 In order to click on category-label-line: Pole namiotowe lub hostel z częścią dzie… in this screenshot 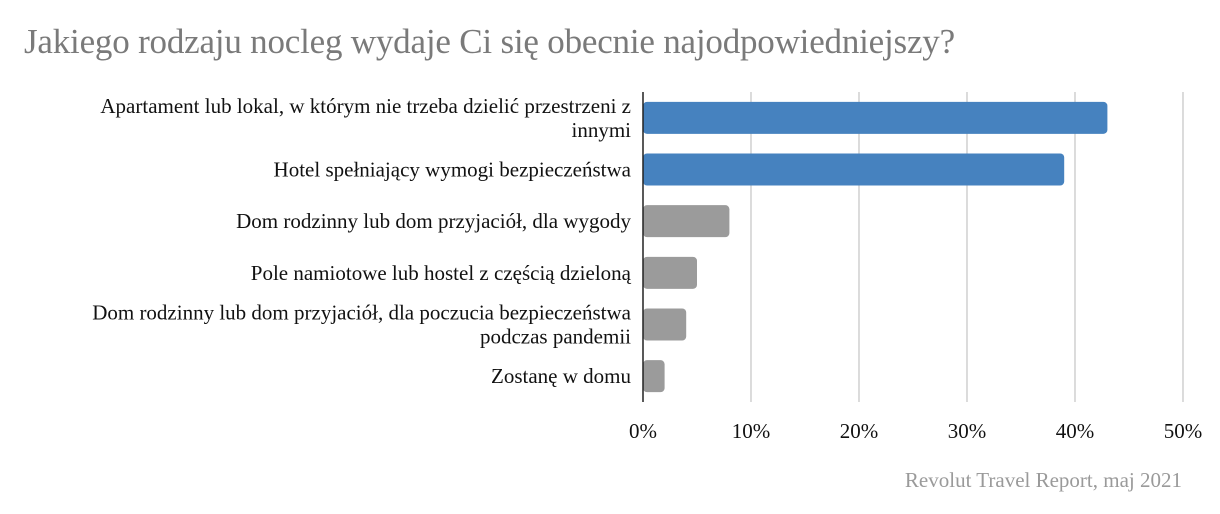, I will do `click(441, 273)`.